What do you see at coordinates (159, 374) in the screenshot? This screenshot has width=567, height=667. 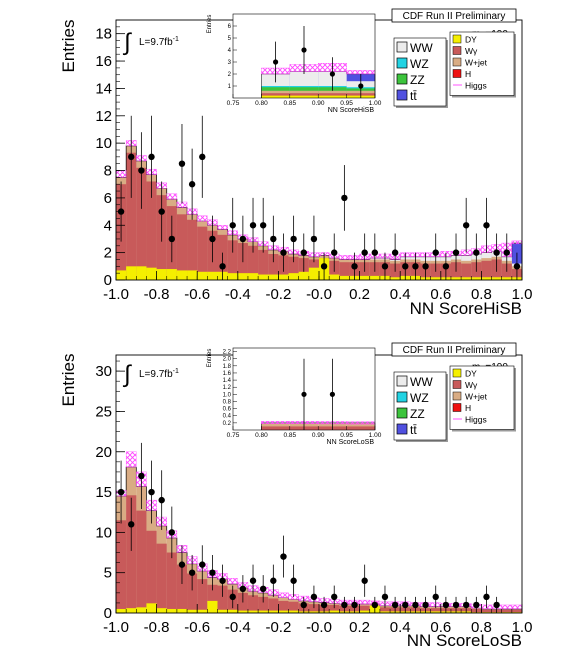 I see `panel-2-lumi-label: L=9.7fb-1` at bounding box center [159, 374].